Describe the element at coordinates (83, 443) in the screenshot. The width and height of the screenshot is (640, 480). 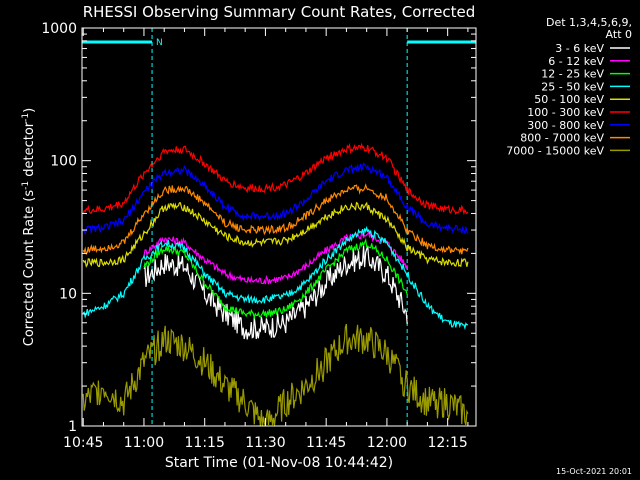
I see `x-tick-label-0: 10:45` at that location.